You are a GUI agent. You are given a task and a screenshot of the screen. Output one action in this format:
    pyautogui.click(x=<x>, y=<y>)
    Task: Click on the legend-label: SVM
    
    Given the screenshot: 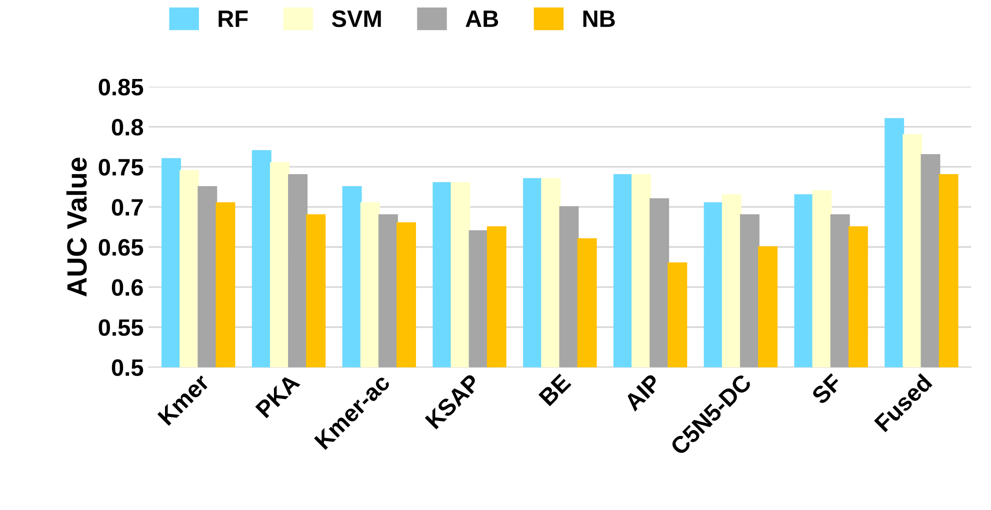 What is the action you would take?
    pyautogui.click(x=356, y=19)
    